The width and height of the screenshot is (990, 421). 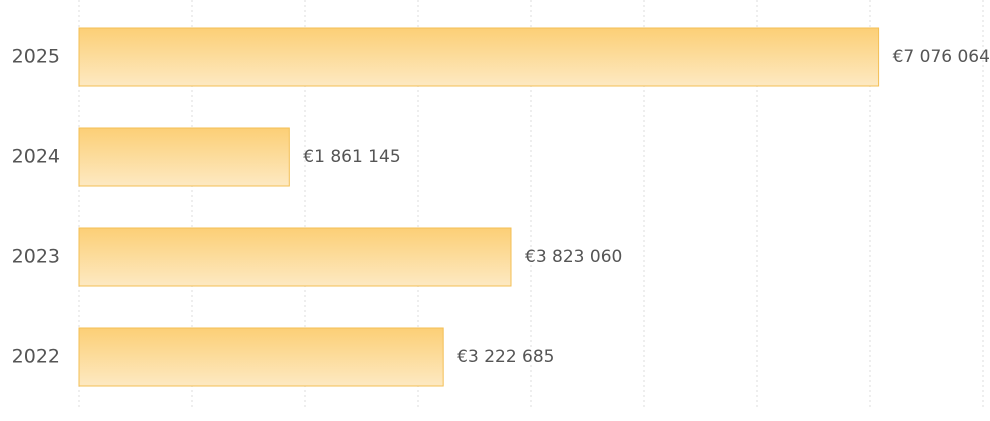 I want to click on y-tick-label: 2022, so click(x=36, y=357).